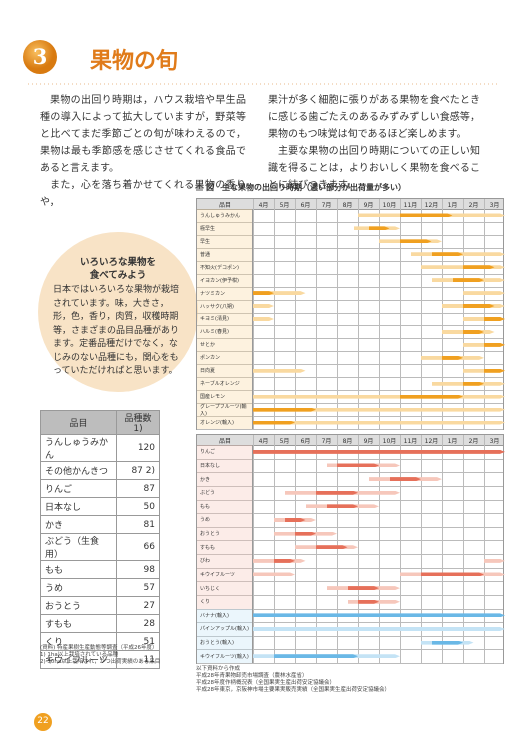 The height and width of the screenshot is (743, 521). I want to click on timeline-row: ナツミカン, so click(350, 293).